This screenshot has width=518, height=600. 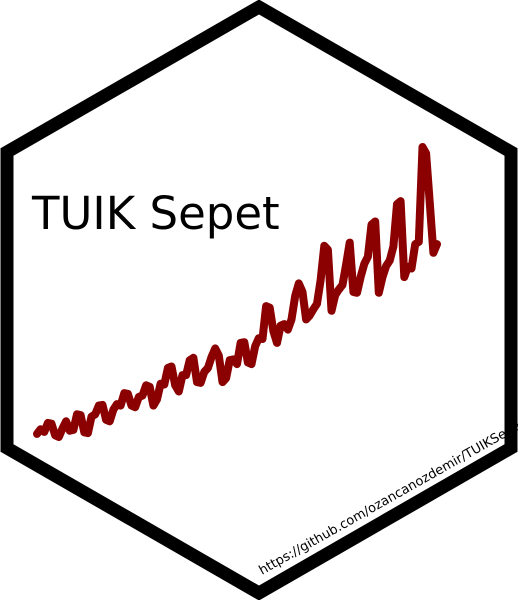 I want to click on sticker-title: TUIK Sepet, so click(x=155, y=213).